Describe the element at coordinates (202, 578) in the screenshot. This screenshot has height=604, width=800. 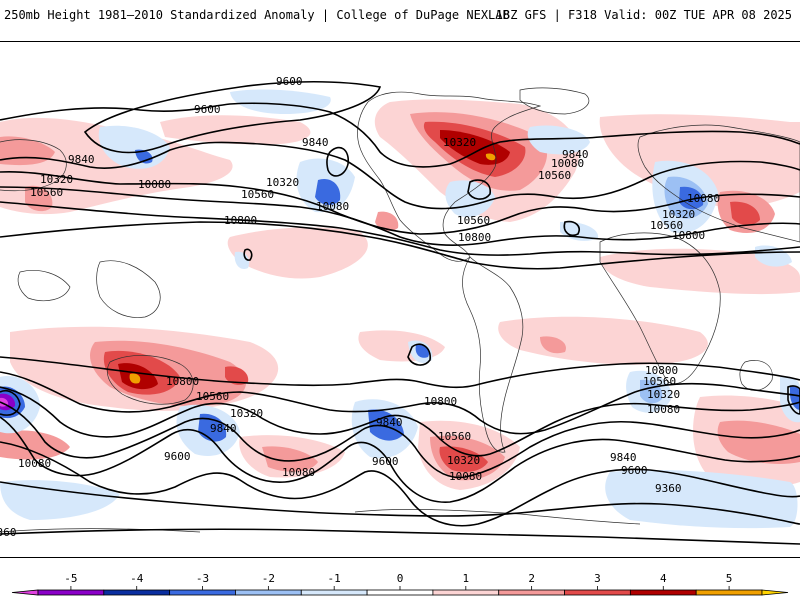
I see `colorbar-label: -3` at that location.